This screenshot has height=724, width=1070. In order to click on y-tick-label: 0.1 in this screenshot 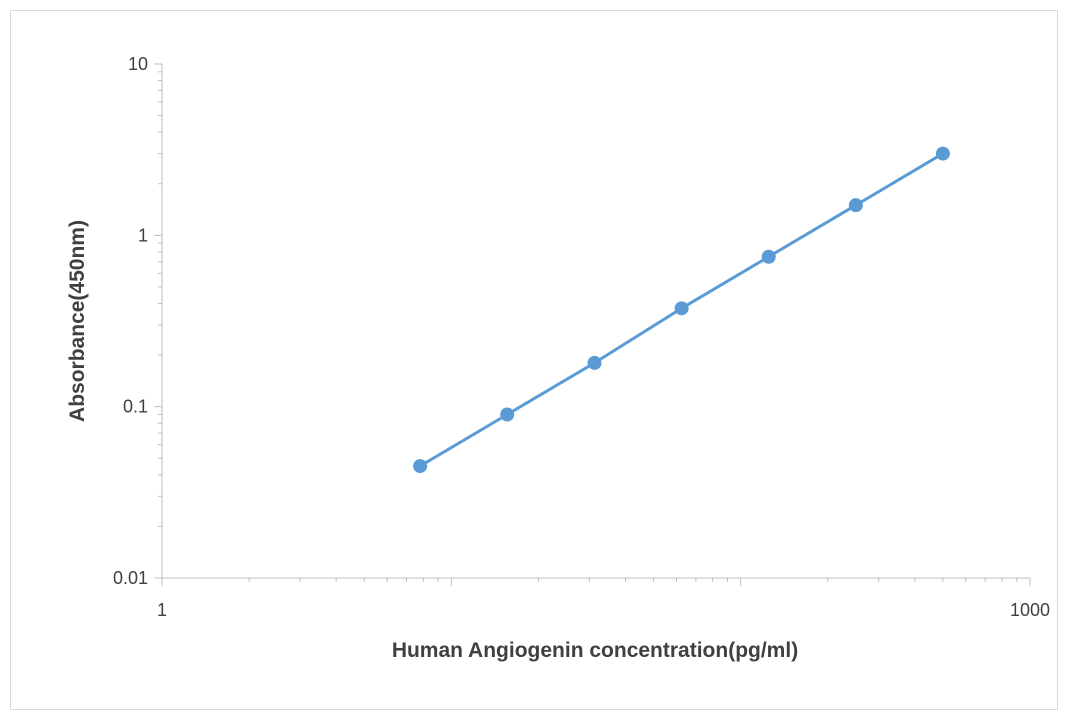, I will do `click(135, 407)`.